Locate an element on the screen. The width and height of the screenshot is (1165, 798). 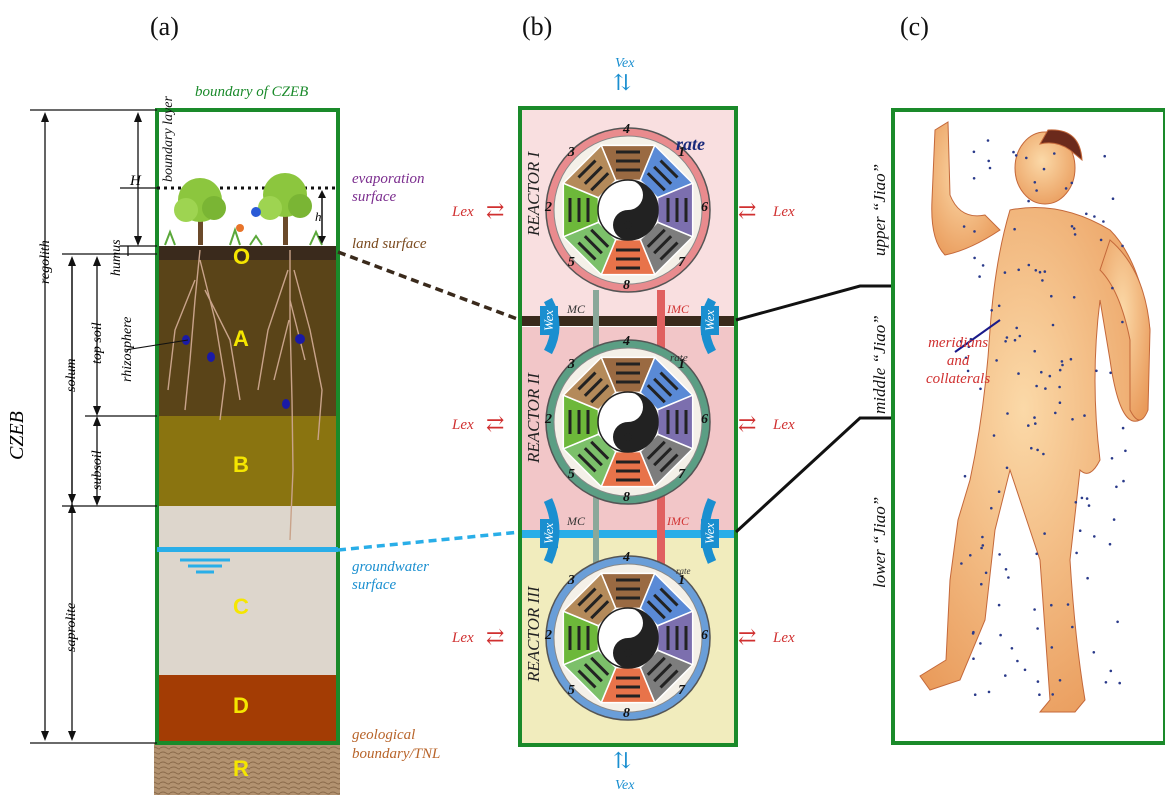
land-surface-label: land surface is located at coordinates (389, 244).